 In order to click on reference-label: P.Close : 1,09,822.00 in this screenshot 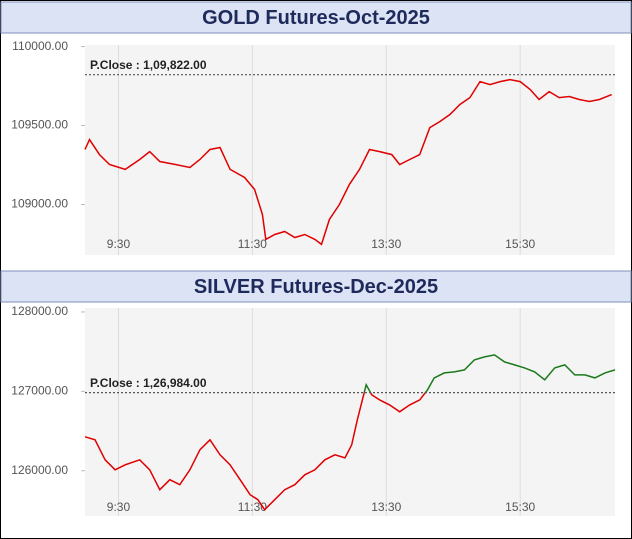, I will do `click(148, 65)`.